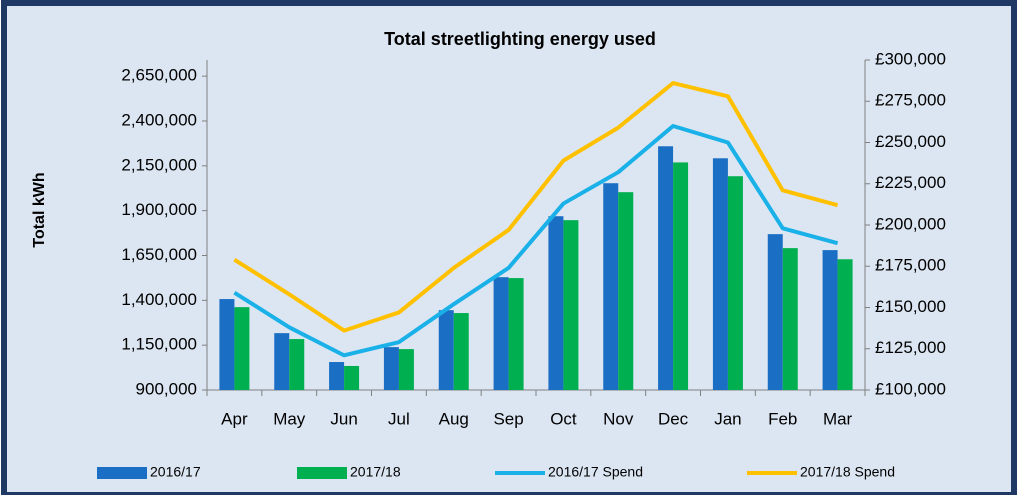 The image size is (1024, 500). What do you see at coordinates (159, 164) in the screenshot?
I see `y-tick-label: 2,150,000` at bounding box center [159, 164].